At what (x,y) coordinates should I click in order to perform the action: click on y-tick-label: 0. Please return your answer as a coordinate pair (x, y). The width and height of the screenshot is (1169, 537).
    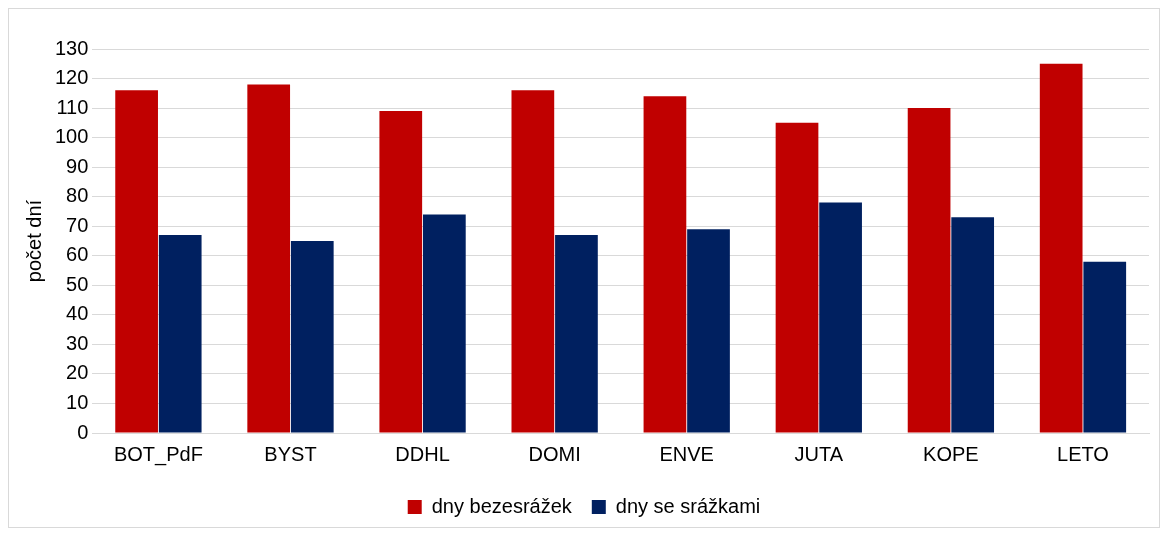
    Looking at the image, I should click on (83, 431).